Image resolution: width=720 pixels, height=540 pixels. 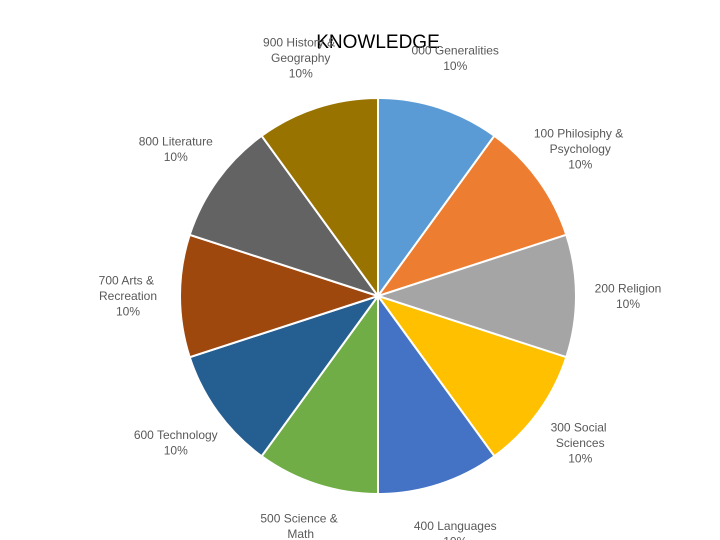 What do you see at coordinates (455, 50) in the screenshot?
I see `slice-label: 000 Generalities` at bounding box center [455, 50].